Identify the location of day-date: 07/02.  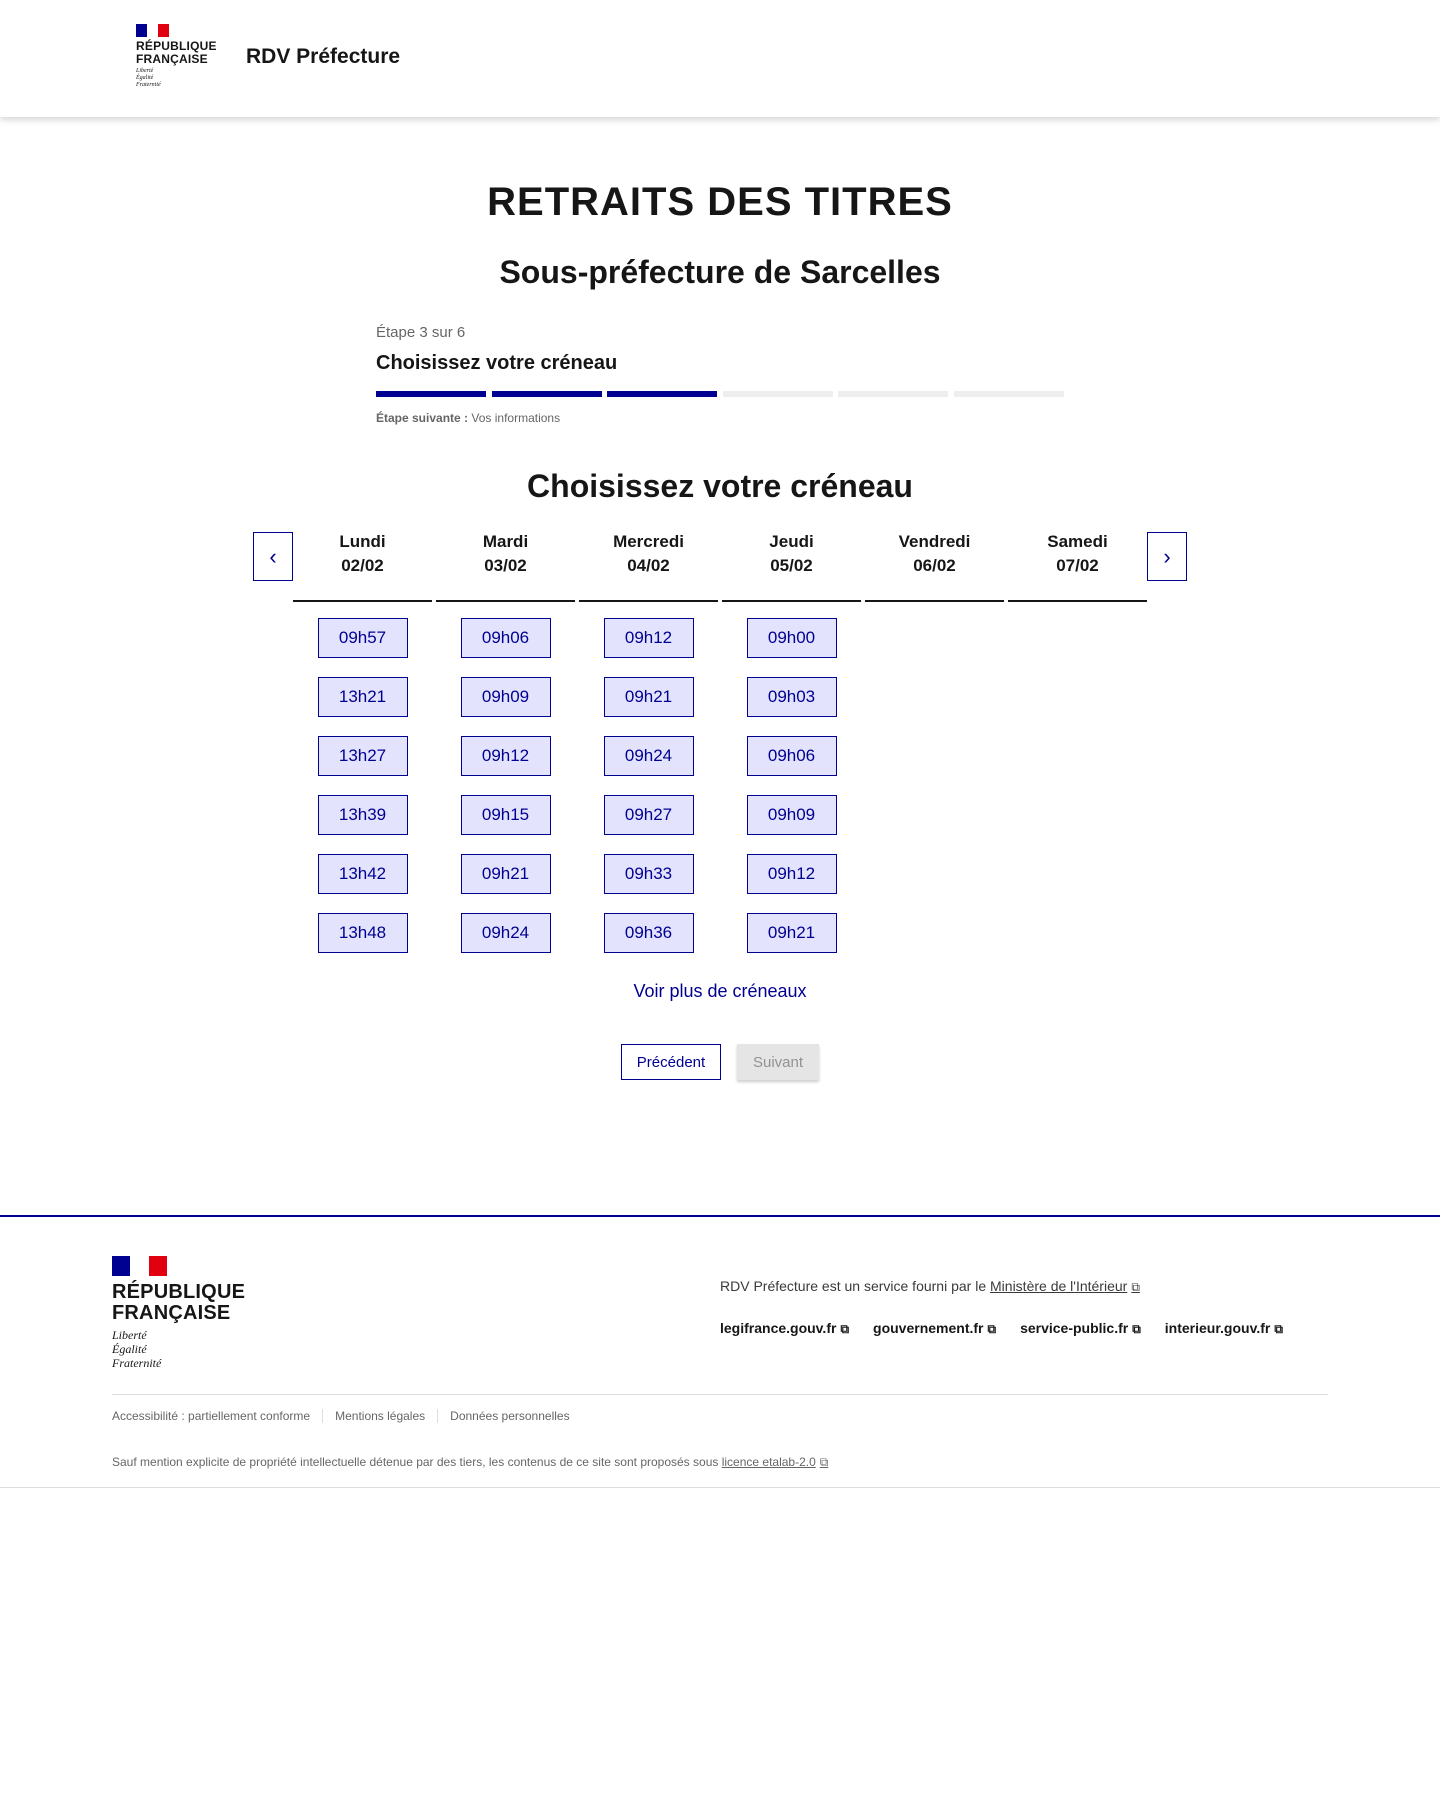
(1077, 565).